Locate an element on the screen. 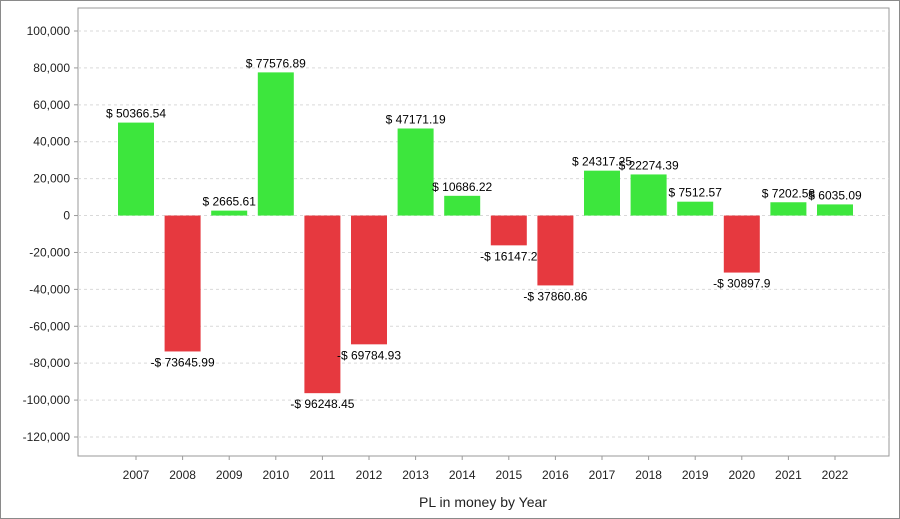  data-label-2011: -$ 96248.45 is located at coordinates (322, 404).